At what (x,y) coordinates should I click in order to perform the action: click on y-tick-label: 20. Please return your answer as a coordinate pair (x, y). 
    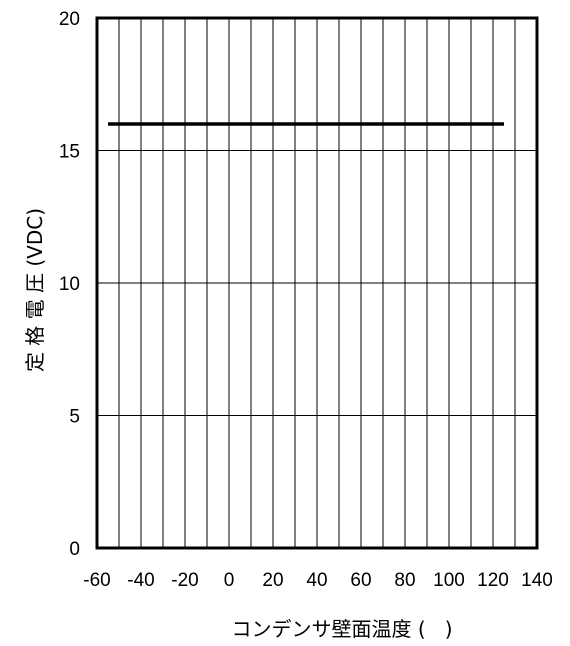
    Looking at the image, I should click on (69, 19).